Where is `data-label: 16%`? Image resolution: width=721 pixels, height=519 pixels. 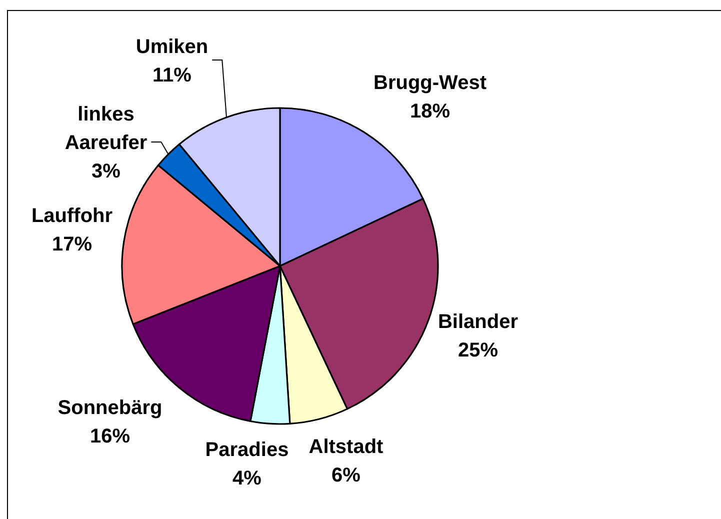
data-label: 16% is located at coordinates (110, 436).